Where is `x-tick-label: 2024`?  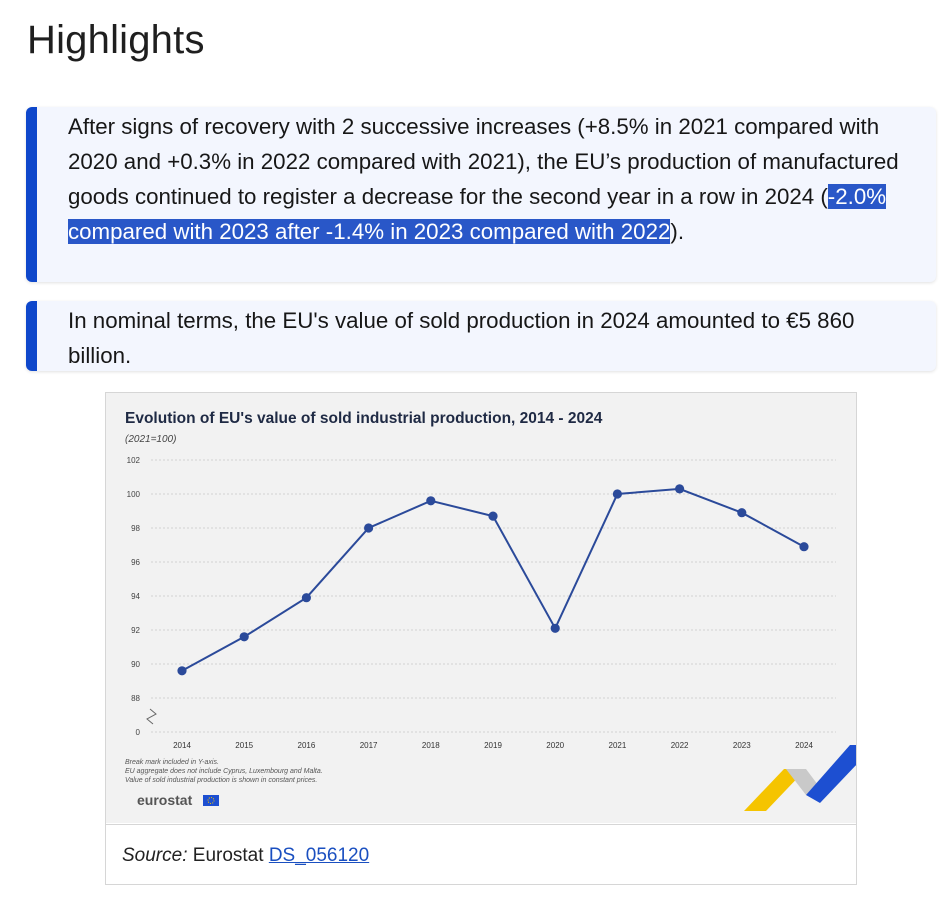 x-tick-label: 2024 is located at coordinates (804, 745).